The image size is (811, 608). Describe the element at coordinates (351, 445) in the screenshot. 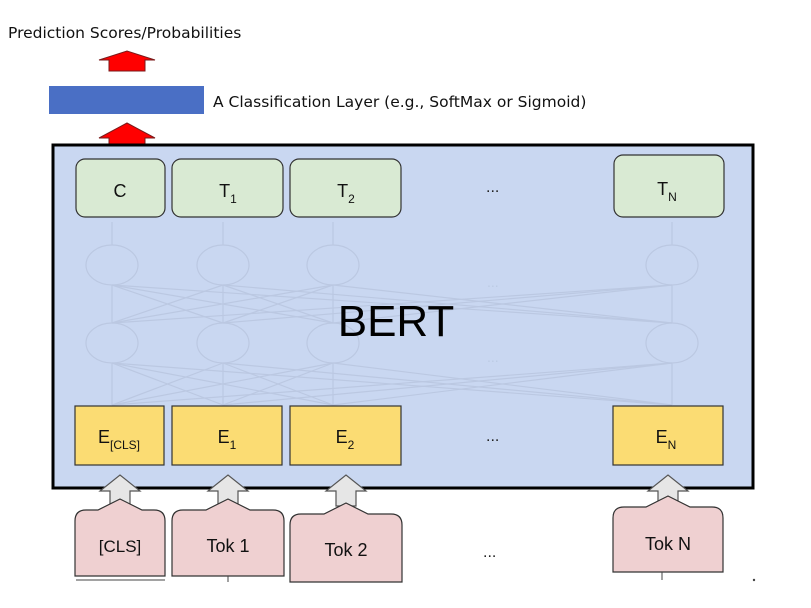

I see `embedding-2-sub: 2` at that location.